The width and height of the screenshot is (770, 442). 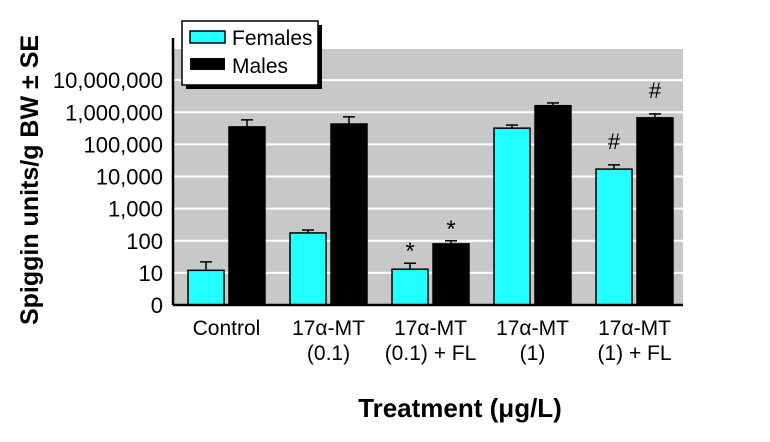 What do you see at coordinates (157, 305) in the screenshot?
I see `y-tick-label: 0` at bounding box center [157, 305].